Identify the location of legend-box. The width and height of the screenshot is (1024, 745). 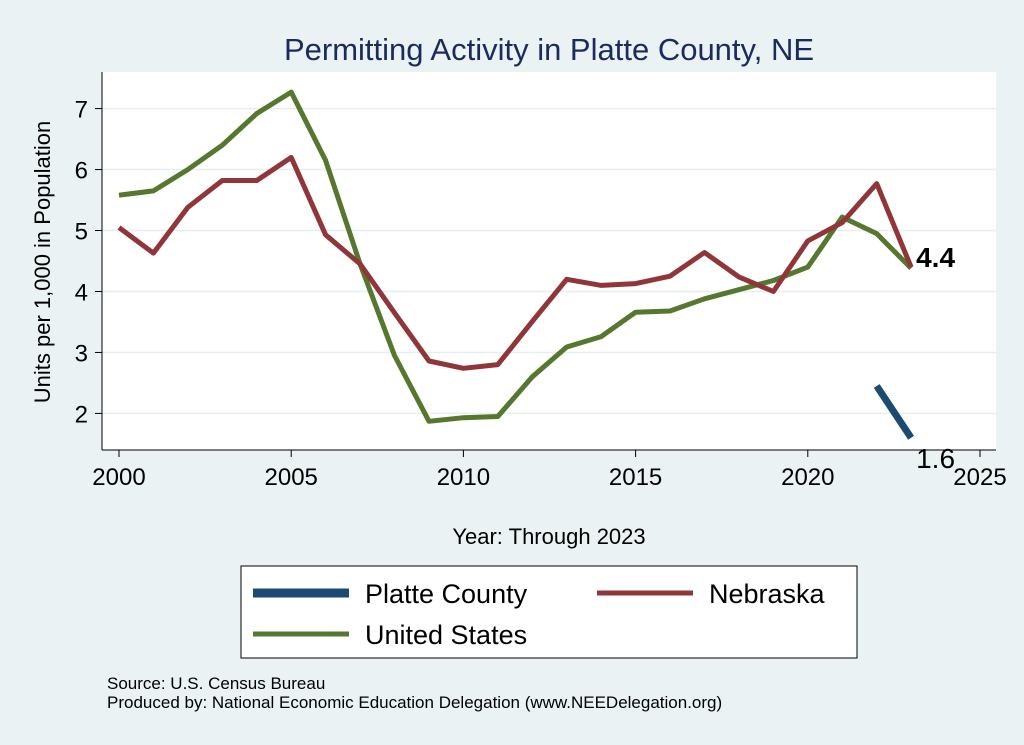
(549, 612).